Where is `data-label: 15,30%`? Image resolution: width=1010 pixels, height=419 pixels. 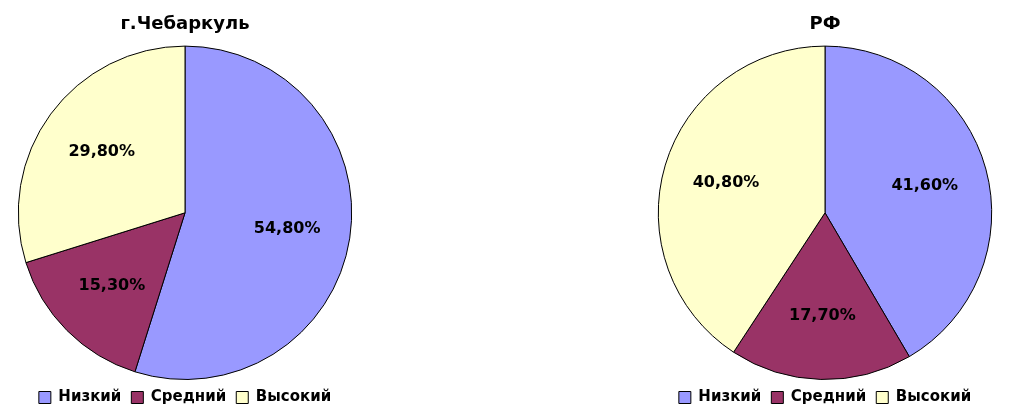 data-label: 15,30% is located at coordinates (112, 284).